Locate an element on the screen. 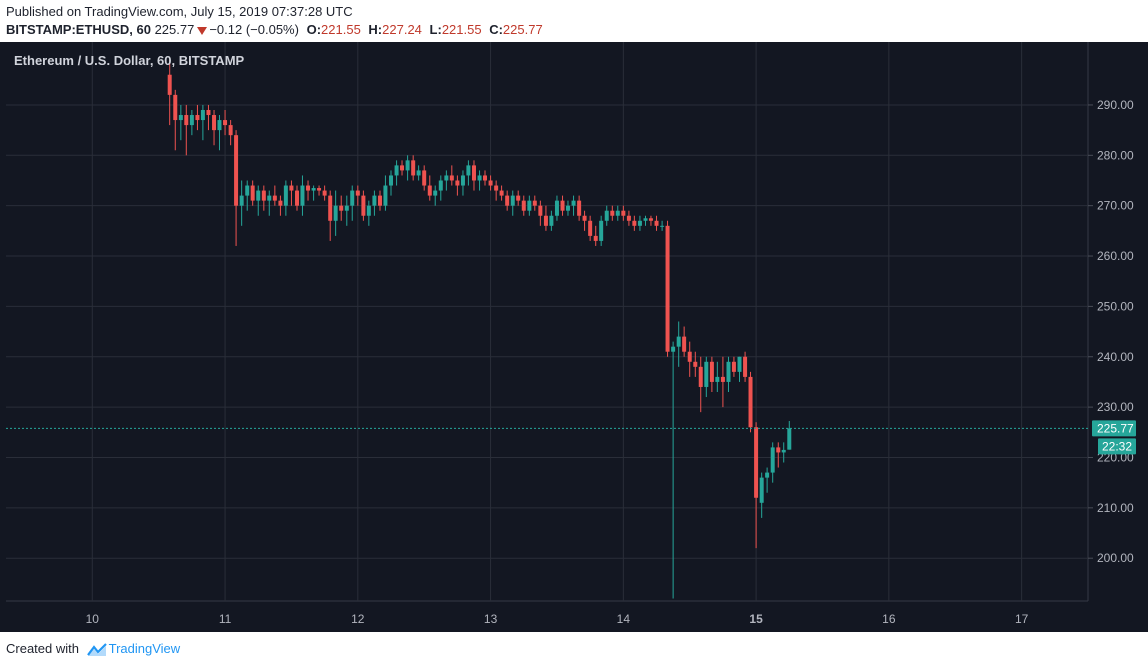  y-tick-label: 270.00 is located at coordinates (1115, 206).